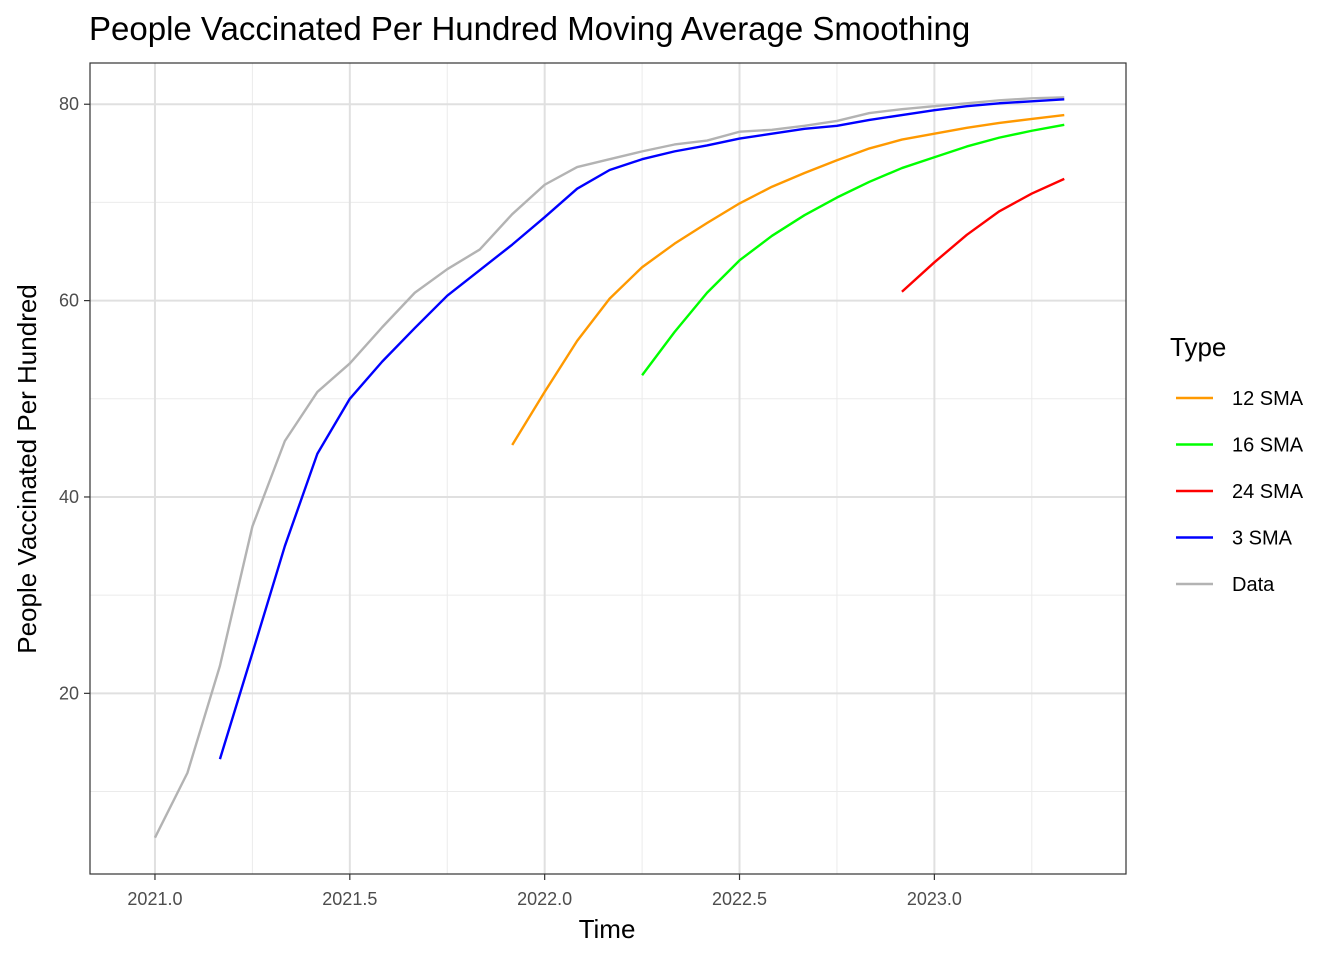  What do you see at coordinates (1253, 585) in the screenshot?
I see `legend-label-data: Data` at bounding box center [1253, 585].